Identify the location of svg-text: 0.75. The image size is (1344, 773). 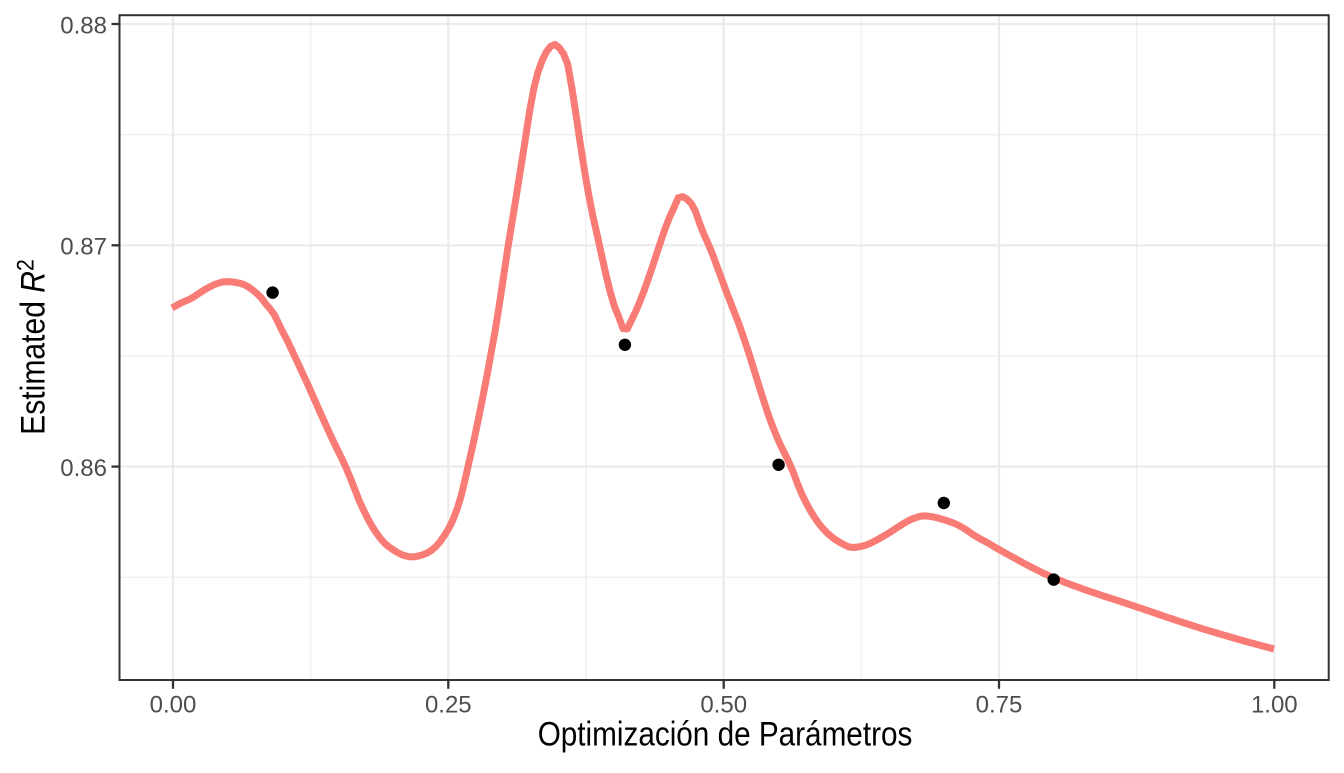
(999, 705).